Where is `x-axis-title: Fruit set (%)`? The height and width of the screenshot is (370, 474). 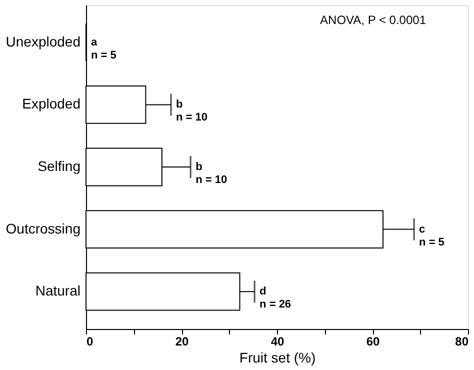 x-axis-title: Fruit set (%) is located at coordinates (277, 358).